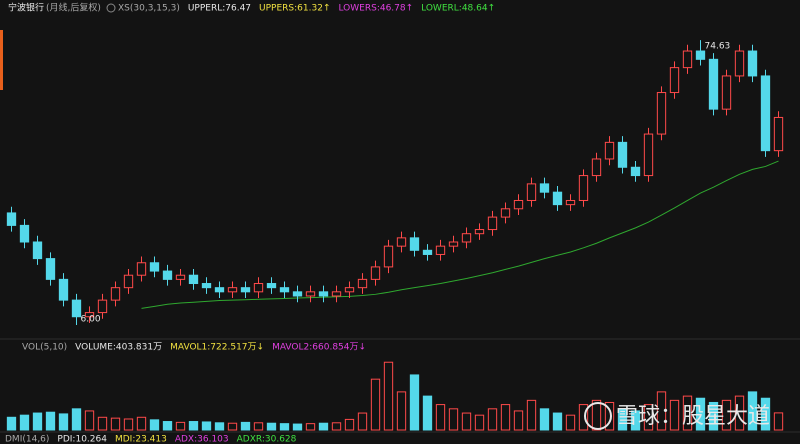 The image size is (800, 444). Describe the element at coordinates (375, 9) in the screenshot. I see `indicator-label: LOWERS:46.78↑` at that location.